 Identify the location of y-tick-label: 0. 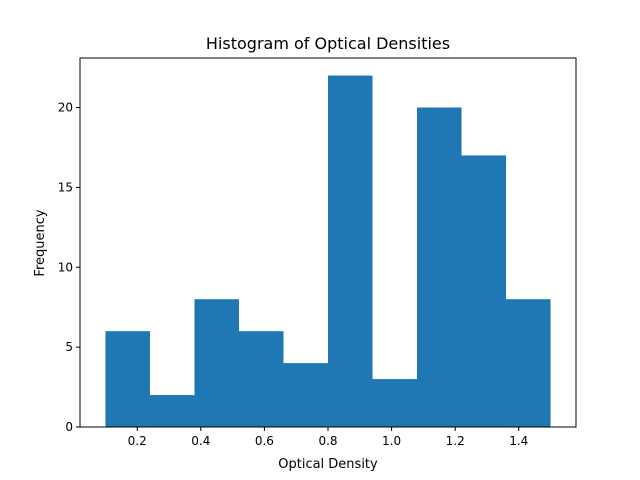
(69, 427).